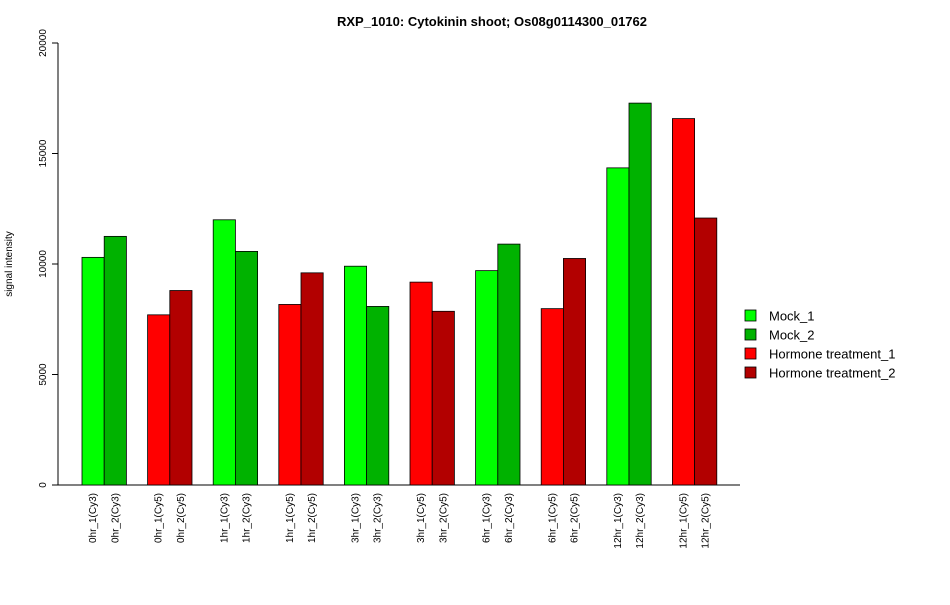 Image resolution: width=950 pixels, height=605 pixels. I want to click on x-tick-label: 0hr_1(Cy3), so click(93, 518).